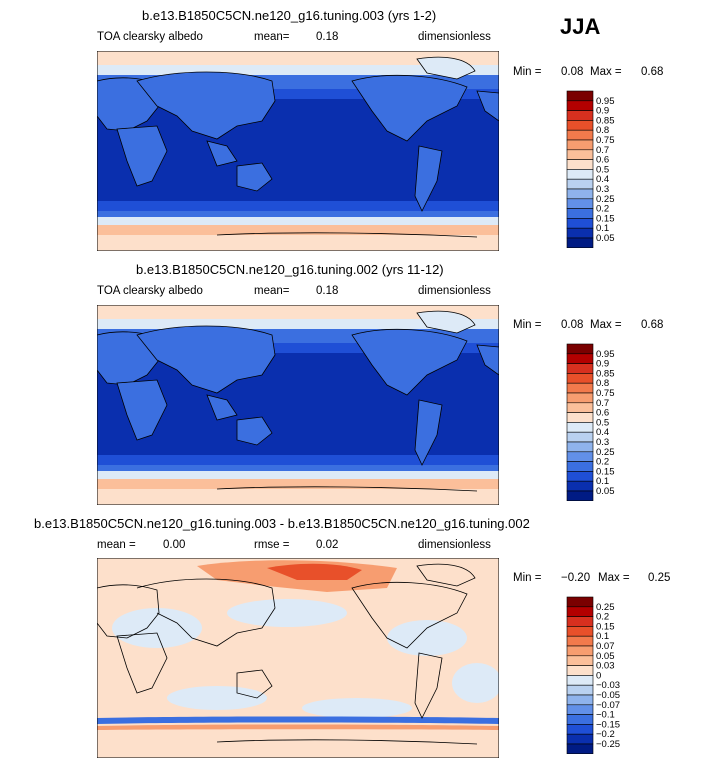 The height and width of the screenshot is (769, 722). What do you see at coordinates (608, 685) in the screenshot?
I see `colorbar-label: −0.03` at bounding box center [608, 685].